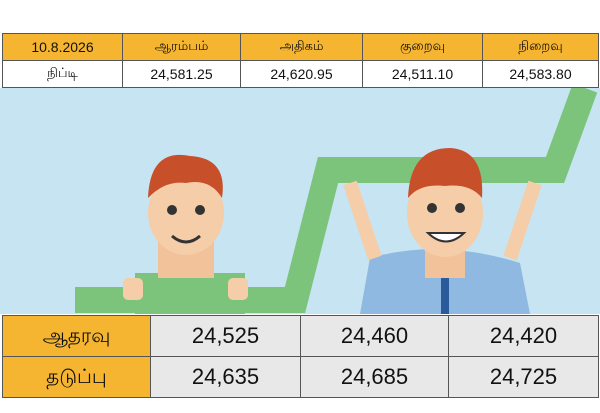 The image size is (600, 413). What do you see at coordinates (540, 47) in the screenshot?
I see `column-header: நிறைவு` at bounding box center [540, 47].